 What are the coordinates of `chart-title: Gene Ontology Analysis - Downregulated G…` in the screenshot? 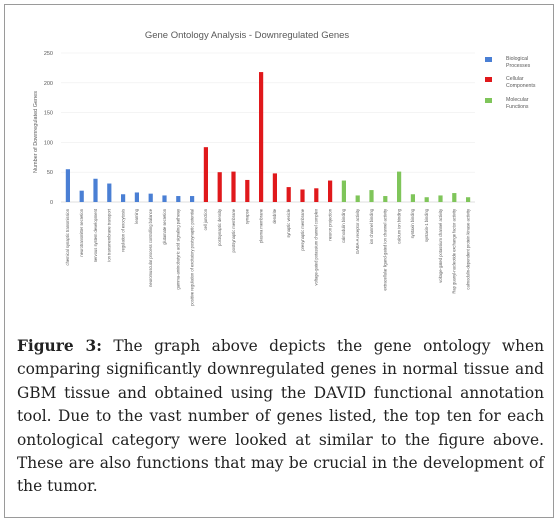 It's located at (247, 35).